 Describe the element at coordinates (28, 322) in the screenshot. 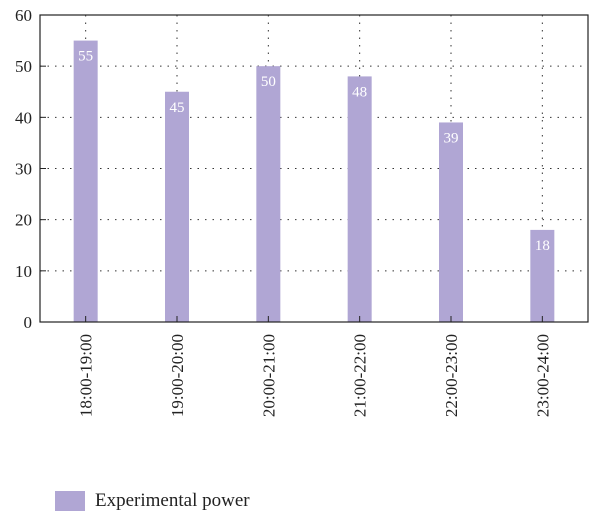

I see `y-tick-label: 0` at that location.